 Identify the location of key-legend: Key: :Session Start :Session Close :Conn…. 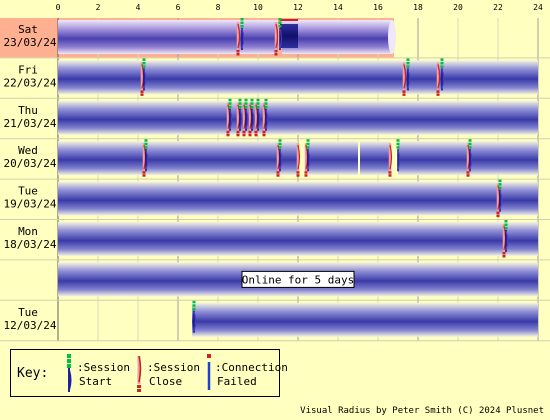
(149, 373).